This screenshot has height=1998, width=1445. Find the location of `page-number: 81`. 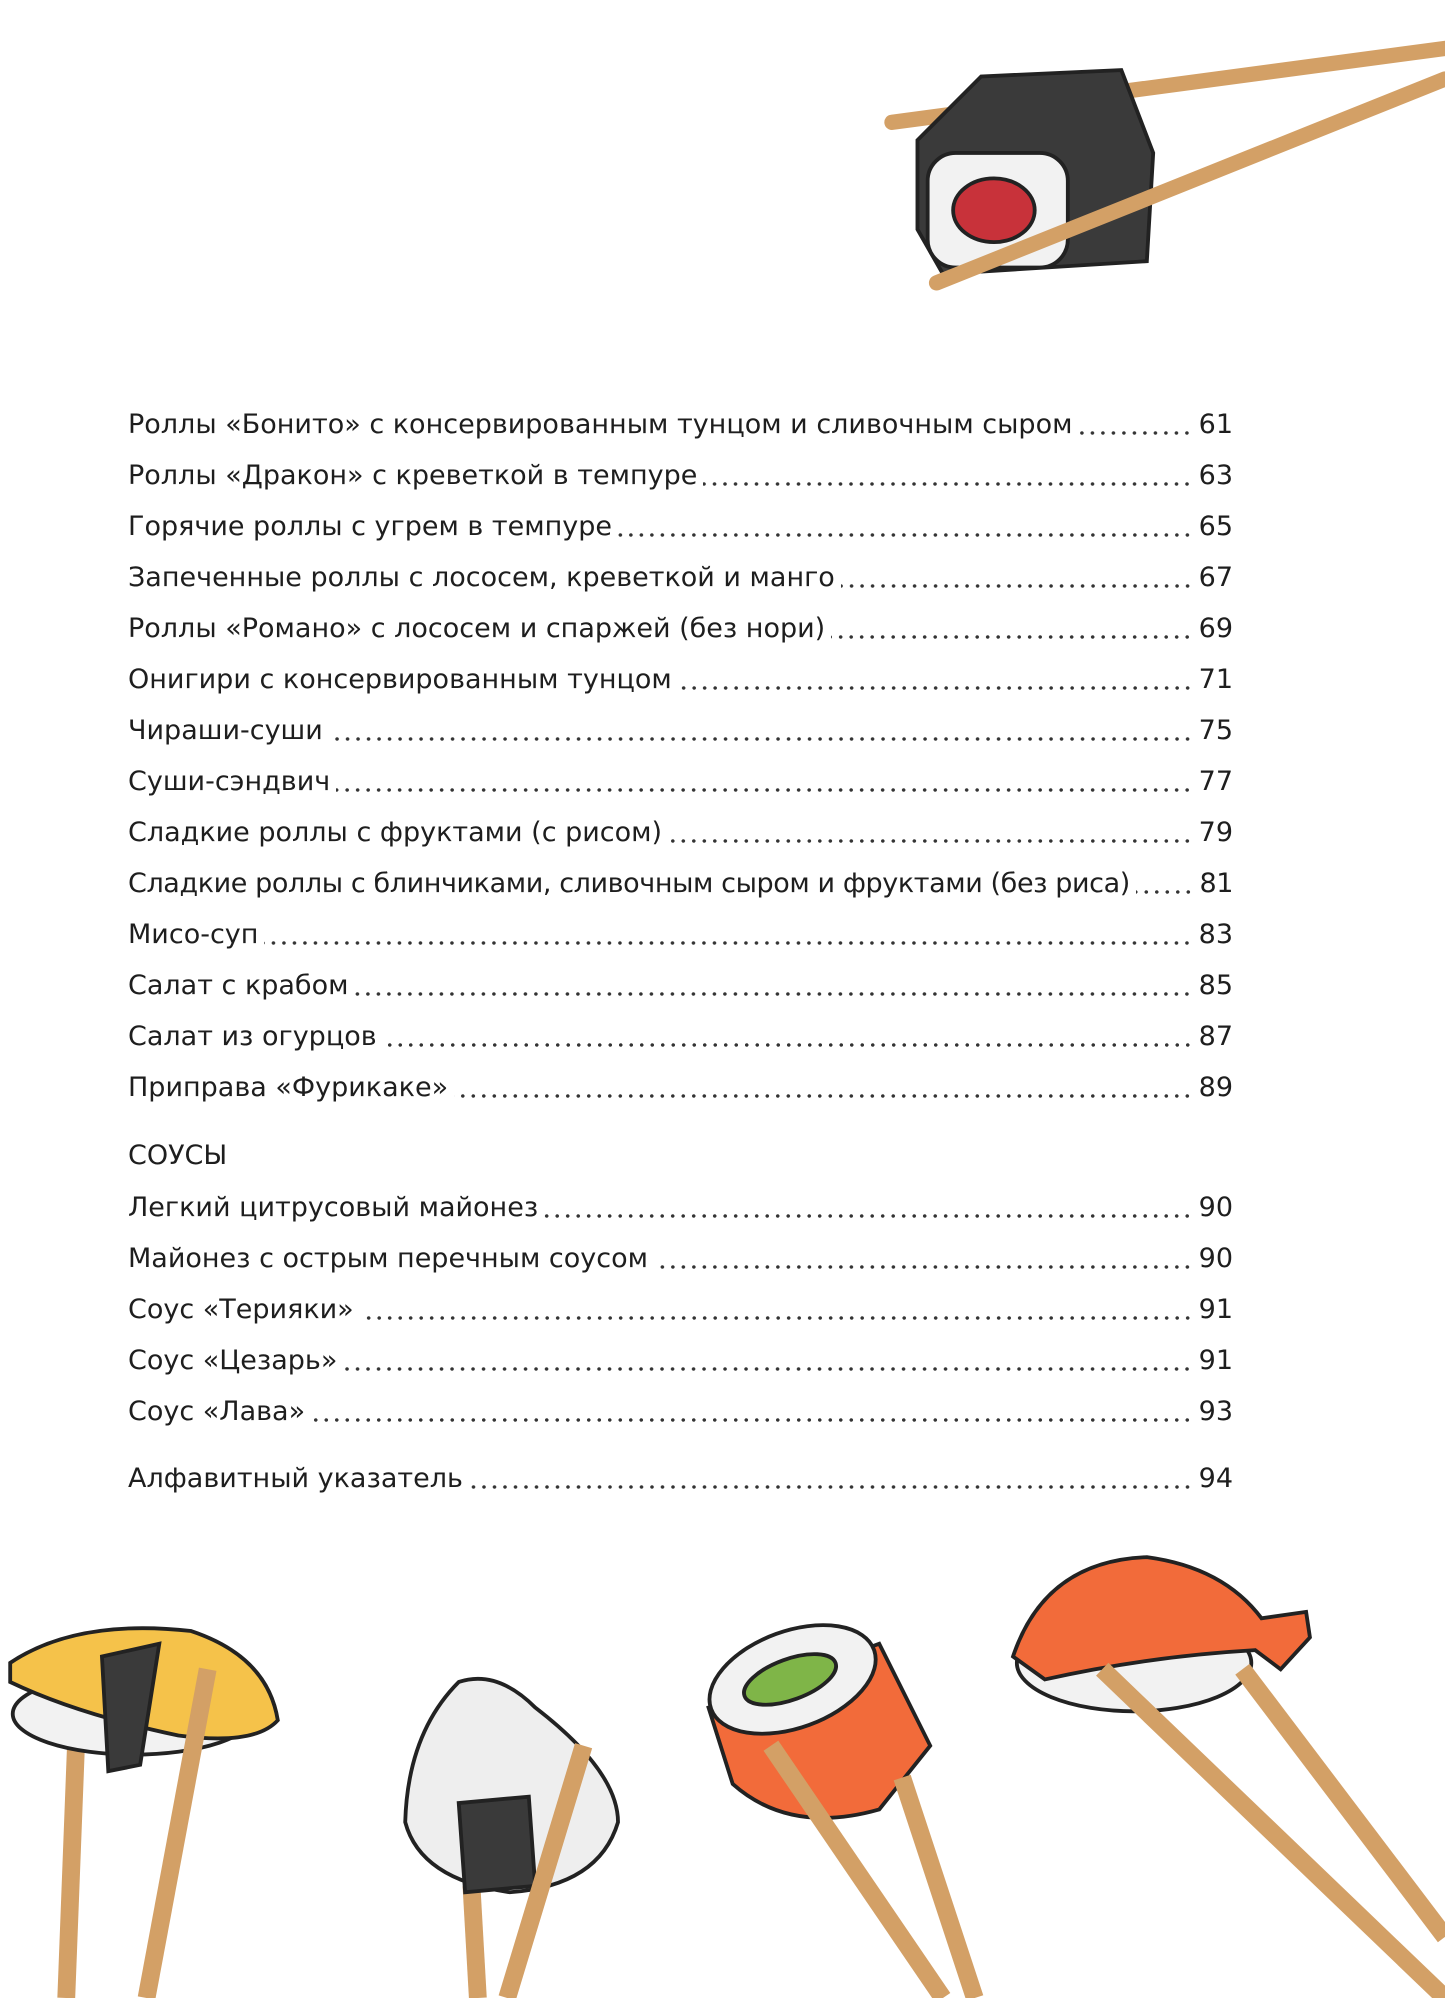

page-number: 81 is located at coordinates (1216, 883).